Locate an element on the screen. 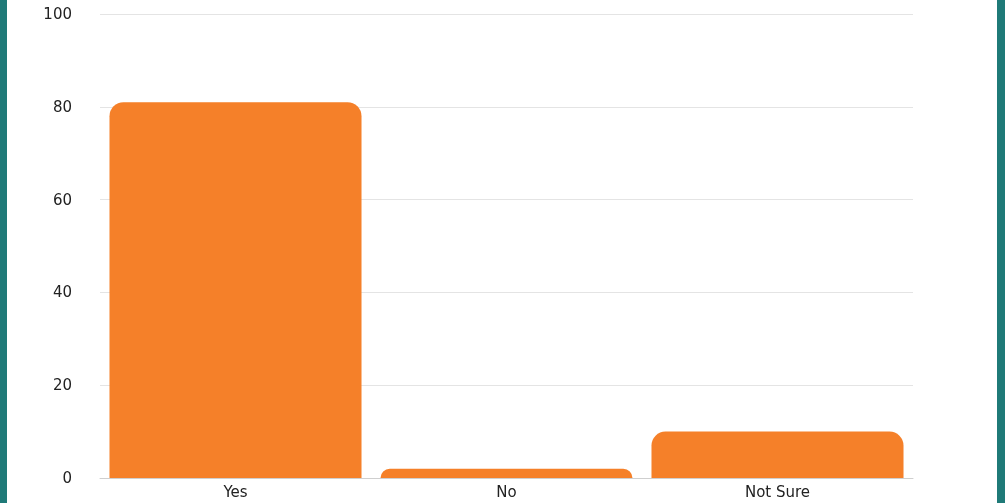 The height and width of the screenshot is (503, 1005). x-tick-label: No is located at coordinates (506, 491).